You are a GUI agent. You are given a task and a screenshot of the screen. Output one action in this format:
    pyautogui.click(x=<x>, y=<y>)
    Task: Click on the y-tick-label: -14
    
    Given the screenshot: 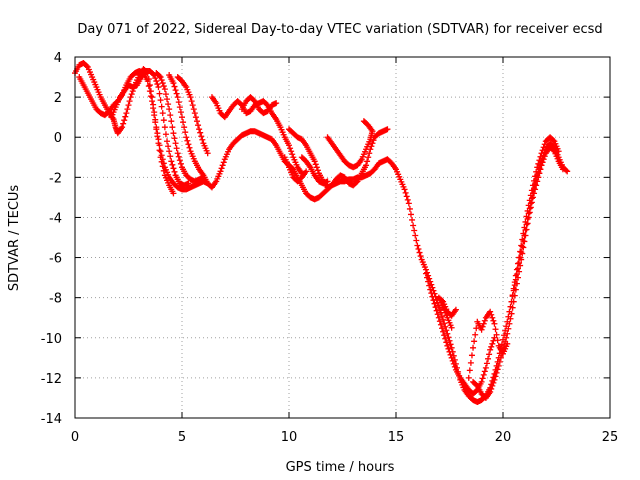 What is the action you would take?
    pyautogui.click(x=51, y=419)
    